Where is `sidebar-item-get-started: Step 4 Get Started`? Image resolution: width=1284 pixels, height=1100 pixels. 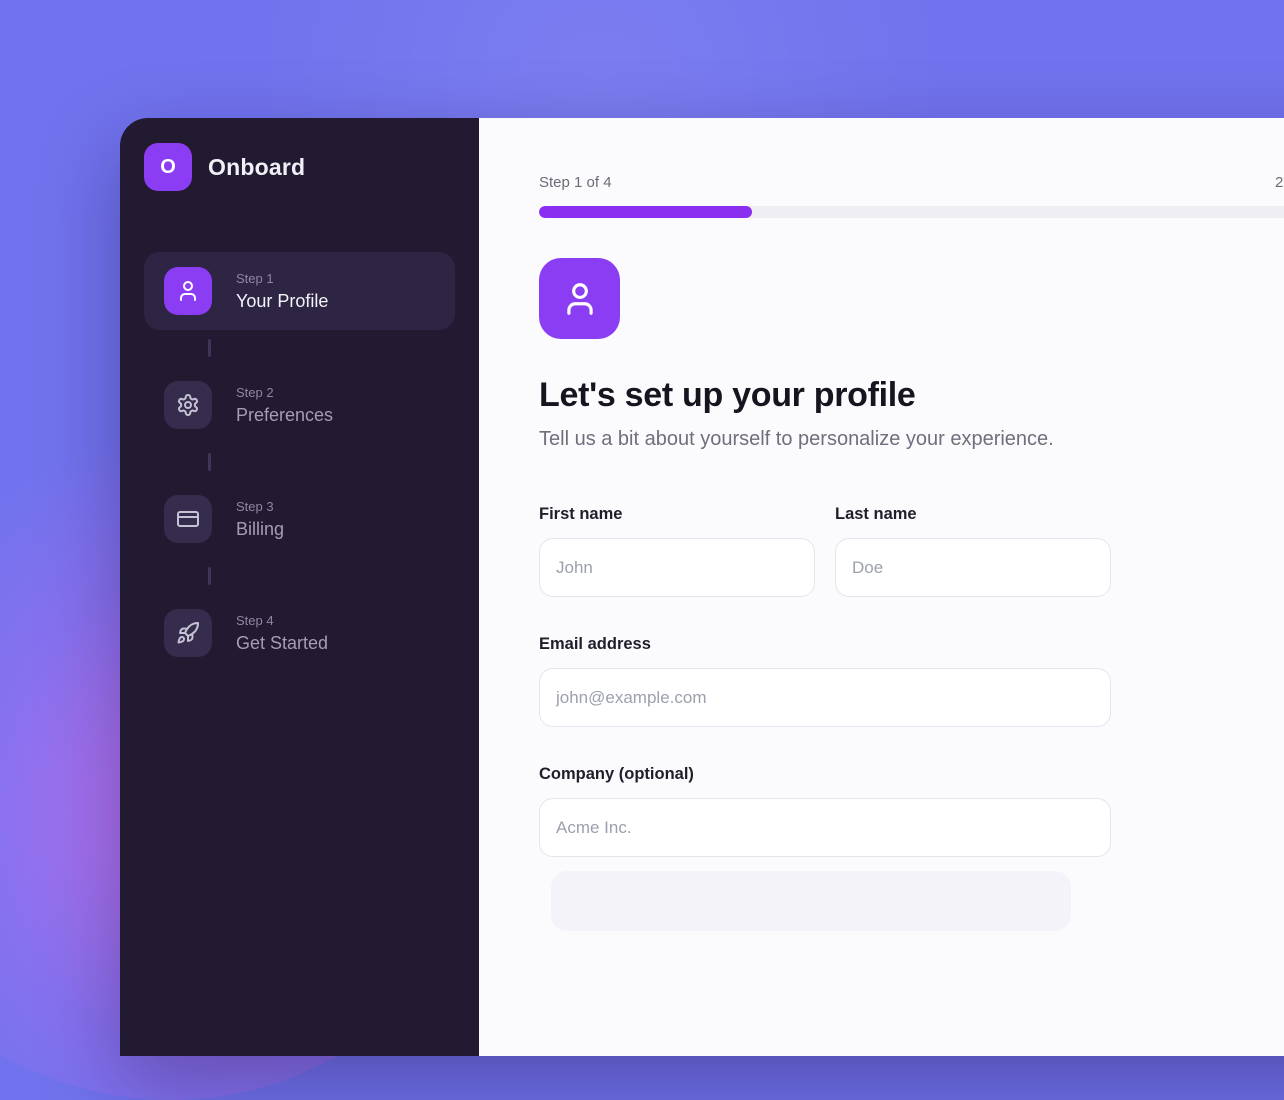
sidebar-item-get-started: Step 4 Get Started is located at coordinates (299, 633).